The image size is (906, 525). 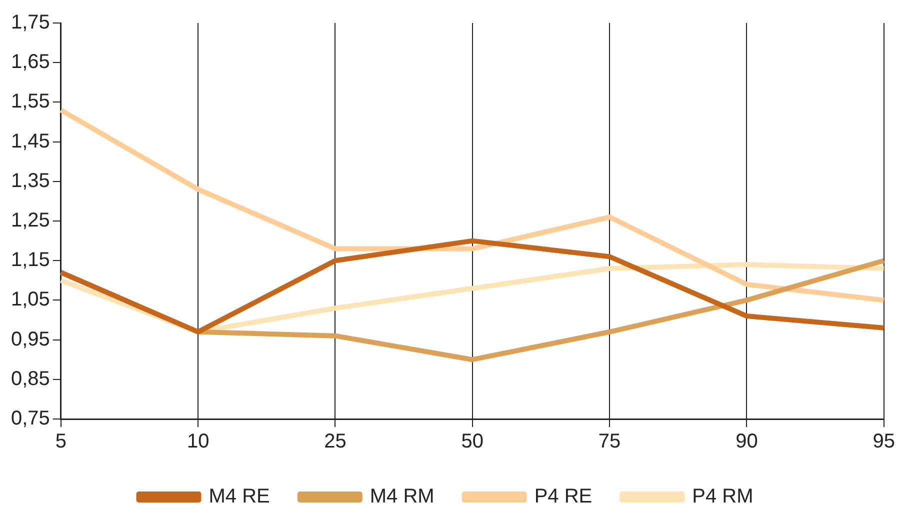 What do you see at coordinates (402, 497) in the screenshot?
I see `legend-label: M4 RM` at bounding box center [402, 497].